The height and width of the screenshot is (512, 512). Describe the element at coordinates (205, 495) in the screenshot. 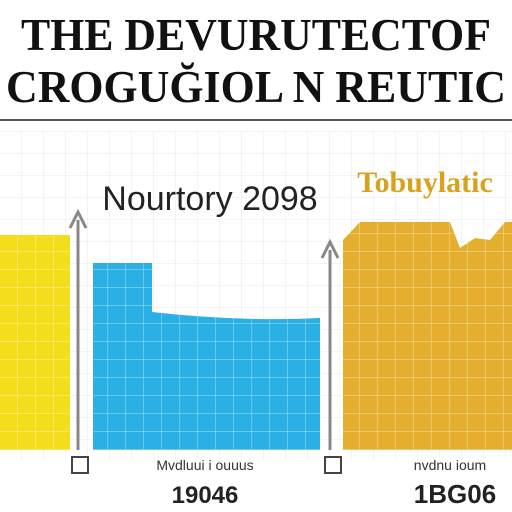

I see `bottom-number: 19046` at that location.